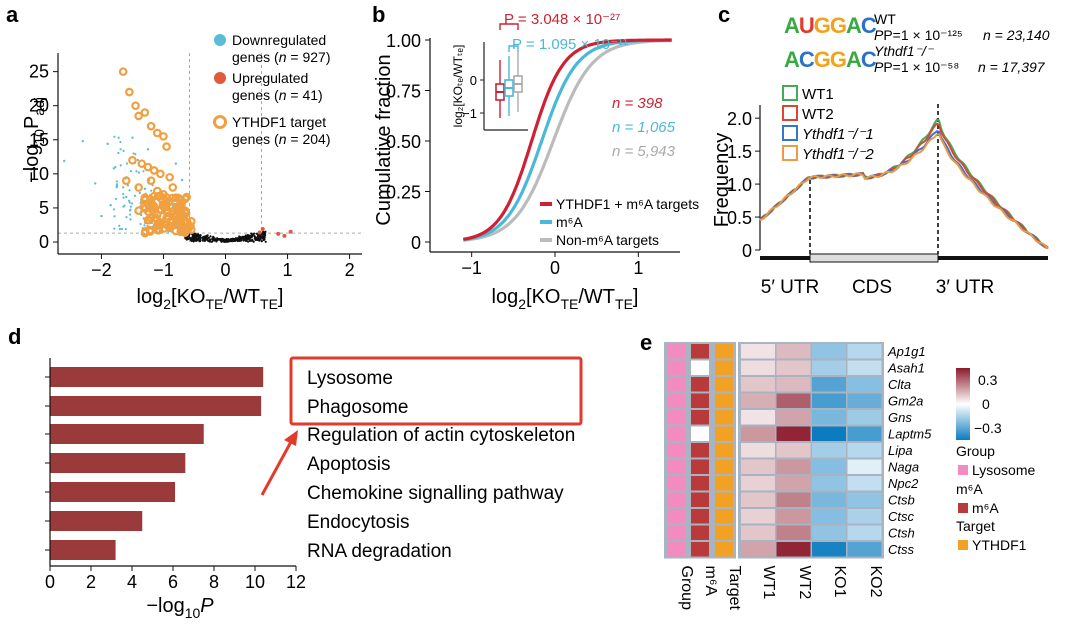 This screenshot has height=639, width=1080. I want to click on a-ytick-label-4: 20, so click(39, 106).